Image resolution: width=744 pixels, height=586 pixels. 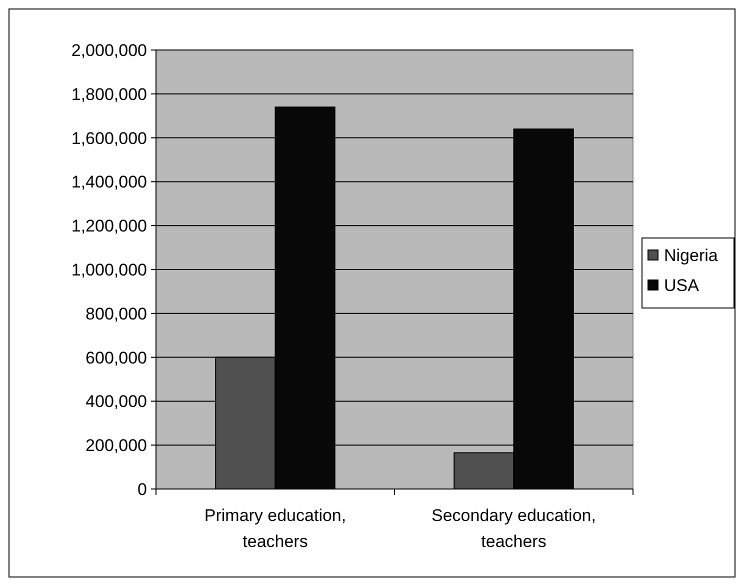 What do you see at coordinates (275, 528) in the screenshot?
I see `x-tick-label: Primary education, teachers` at bounding box center [275, 528].